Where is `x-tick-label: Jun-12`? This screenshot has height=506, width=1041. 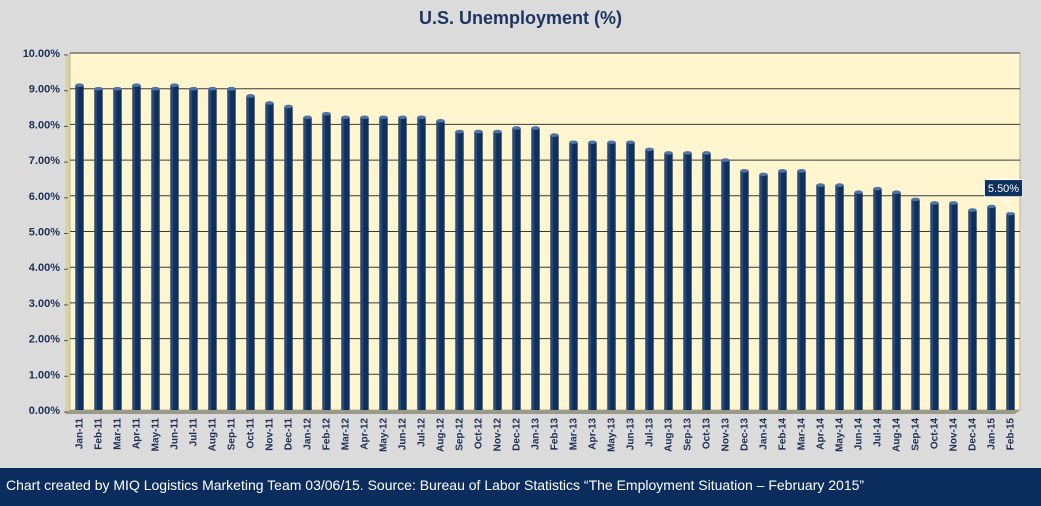
x-tick-label: Jun-12 is located at coordinates (403, 434).